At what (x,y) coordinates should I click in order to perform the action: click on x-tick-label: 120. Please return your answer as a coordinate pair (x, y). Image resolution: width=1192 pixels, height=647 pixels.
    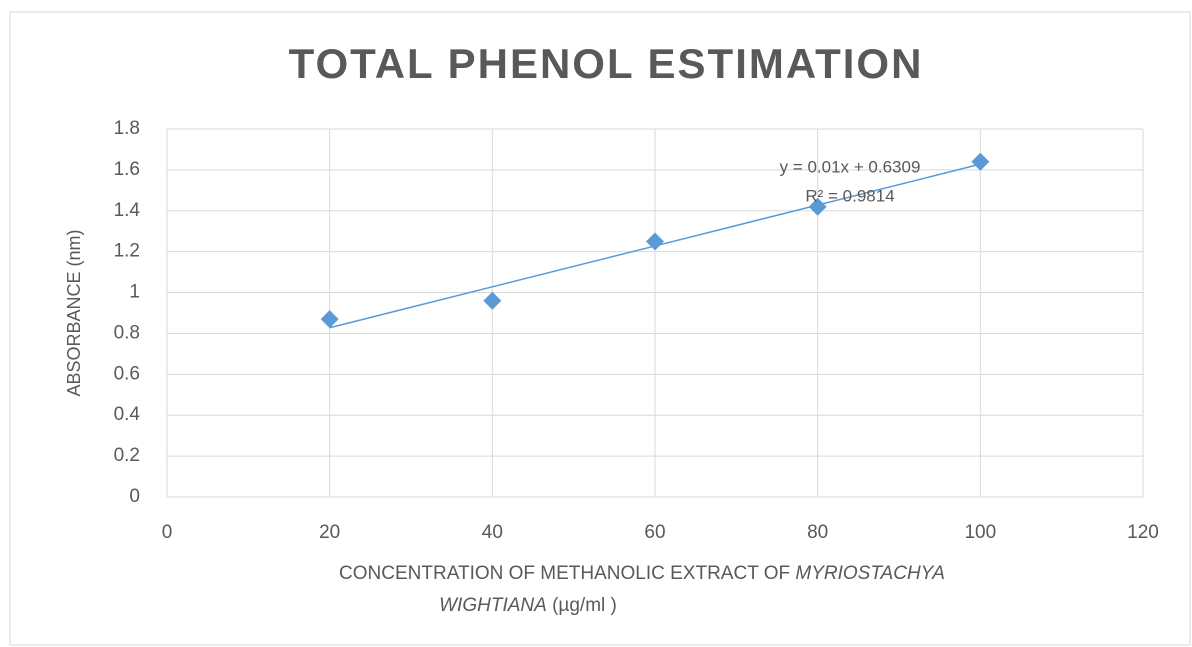
    Looking at the image, I should click on (1143, 532).